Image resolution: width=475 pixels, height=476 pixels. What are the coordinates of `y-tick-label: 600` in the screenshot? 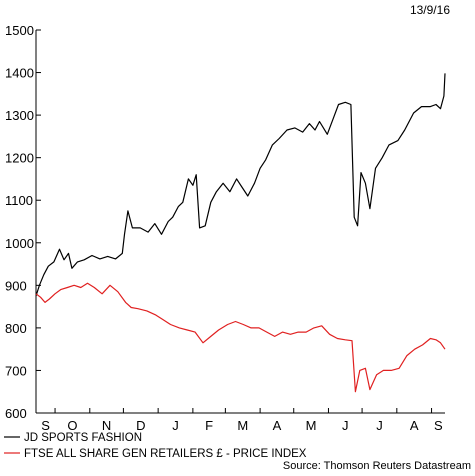 It's located at (16, 413).